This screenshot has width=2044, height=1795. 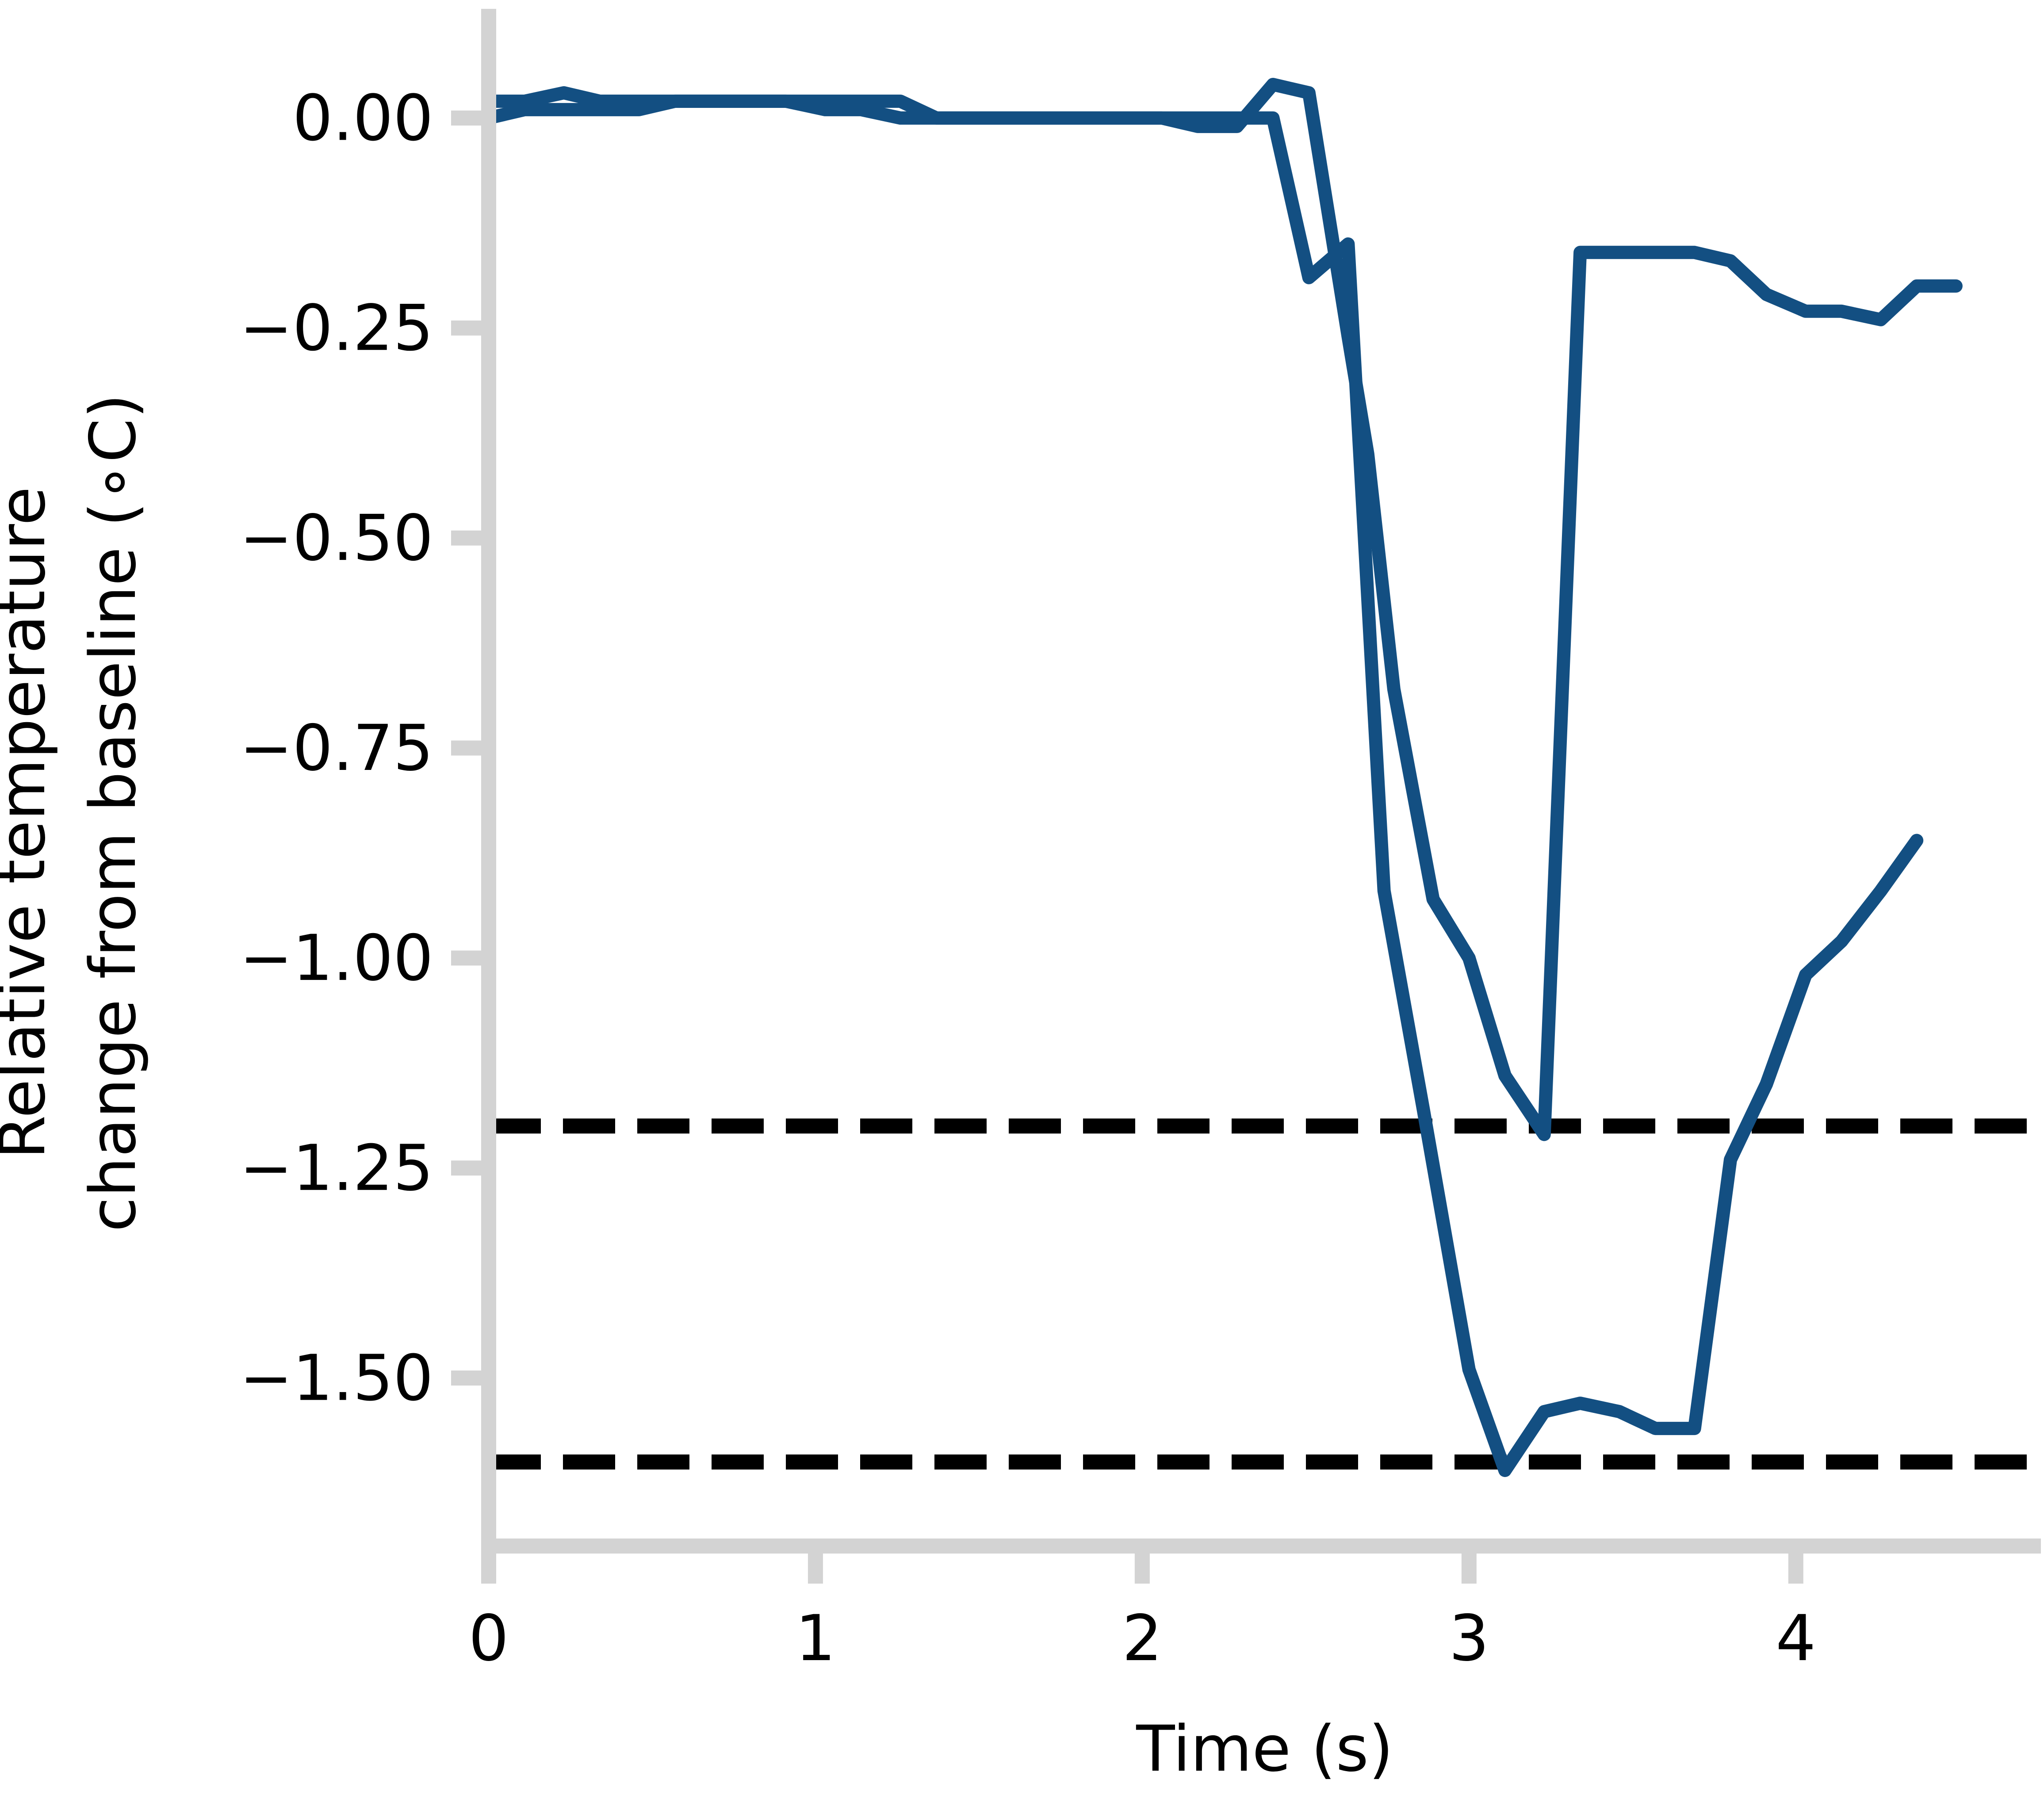 What do you see at coordinates (113, 813) in the screenshot?
I see `y-axis-title-line-2: change from baseline (∘C)` at bounding box center [113, 813].